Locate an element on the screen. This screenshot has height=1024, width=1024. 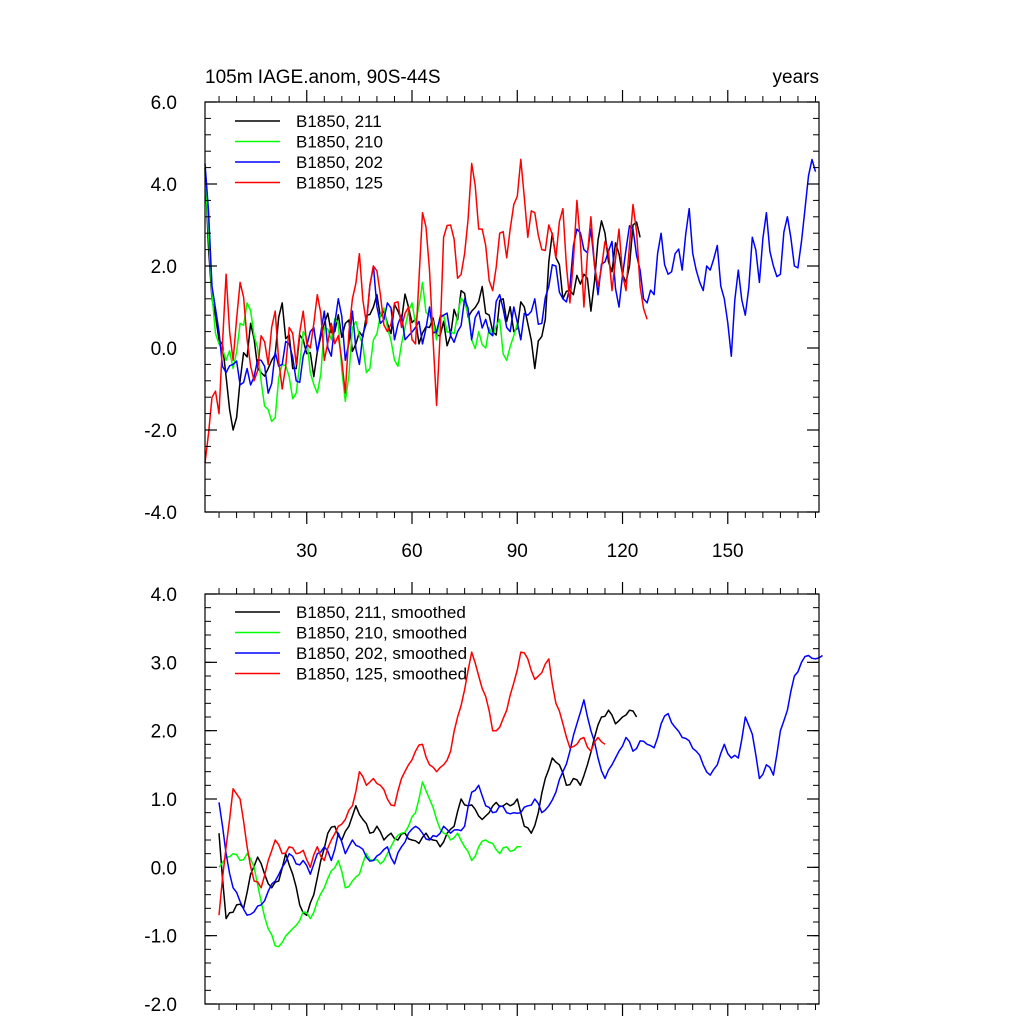
bottom-ytick-label: 1.0 is located at coordinates (164, 800).